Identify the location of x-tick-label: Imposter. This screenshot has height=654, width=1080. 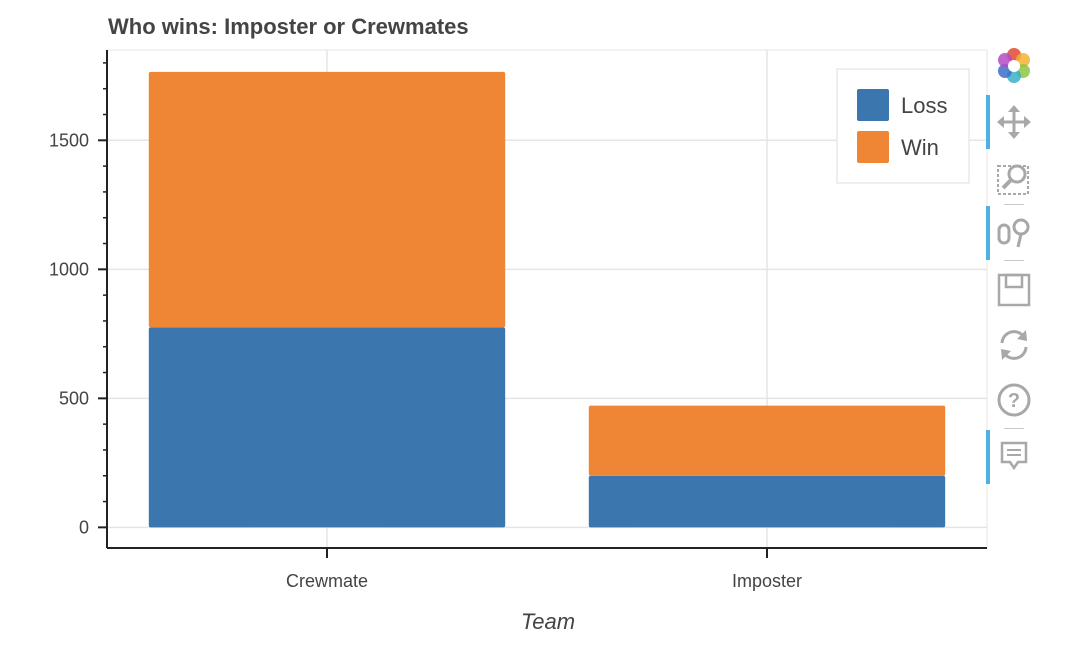
(767, 581).